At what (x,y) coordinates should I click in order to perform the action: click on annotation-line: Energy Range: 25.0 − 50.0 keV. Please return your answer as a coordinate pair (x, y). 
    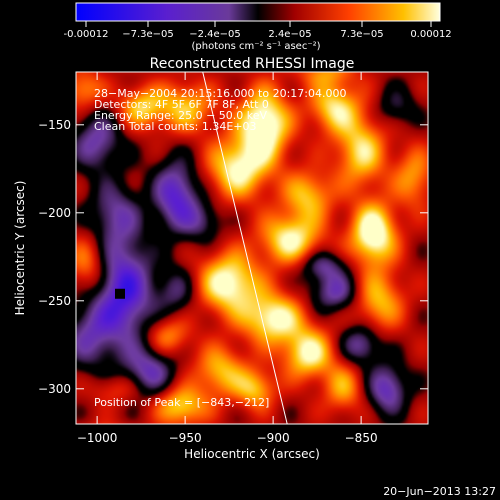
    Looking at the image, I should click on (181, 115).